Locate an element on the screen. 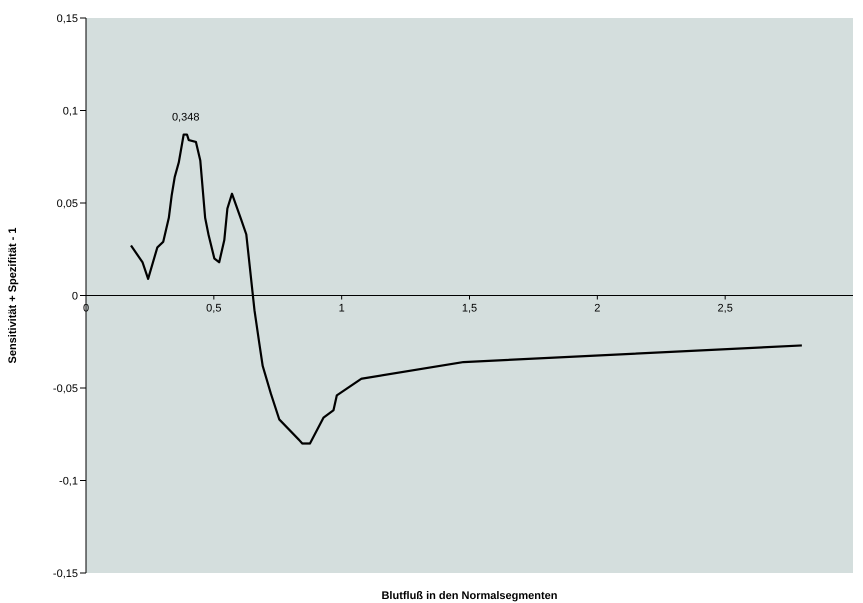  y-tick-label: 0,15 is located at coordinates (67, 18).